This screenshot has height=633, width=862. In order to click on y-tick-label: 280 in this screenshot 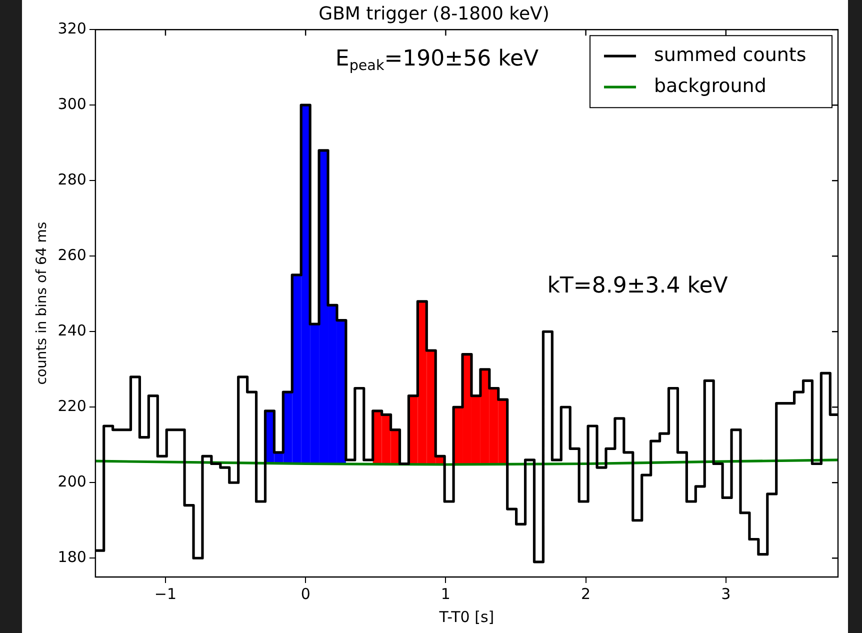, I will do `click(72, 179)`.